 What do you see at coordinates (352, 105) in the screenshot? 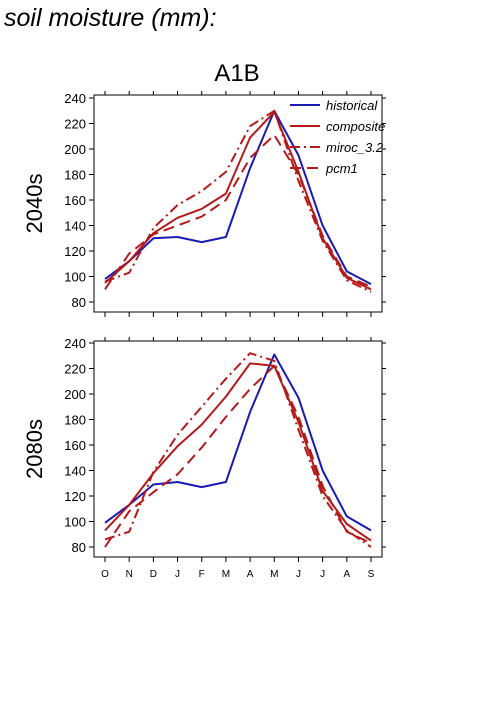
I see `legend-label: historical` at bounding box center [352, 105].